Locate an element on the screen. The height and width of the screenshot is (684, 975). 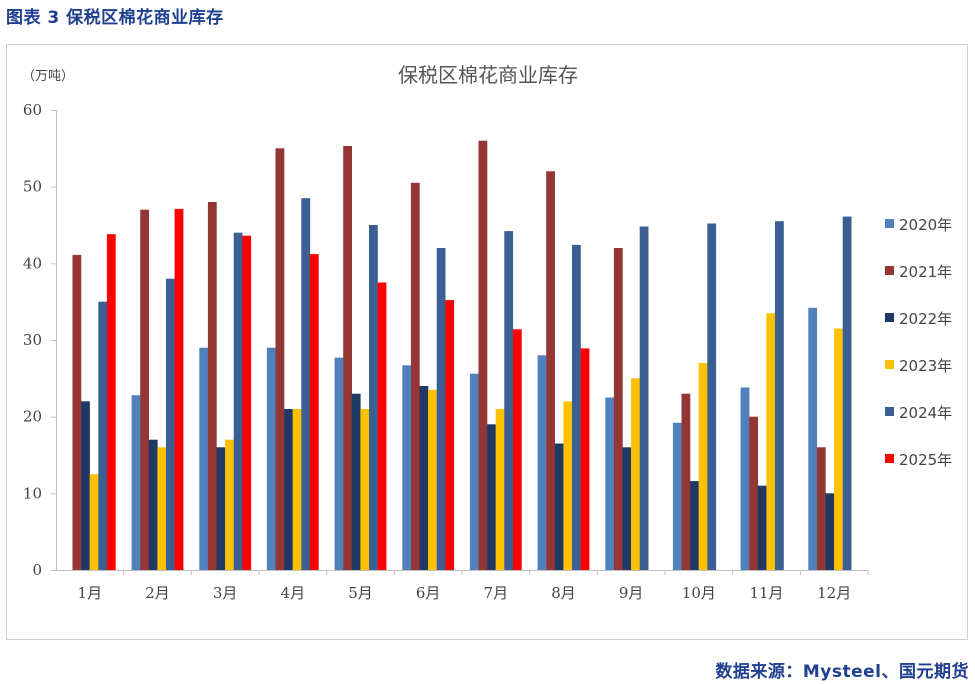
bar-2020年-3月 is located at coordinates (204, 458).